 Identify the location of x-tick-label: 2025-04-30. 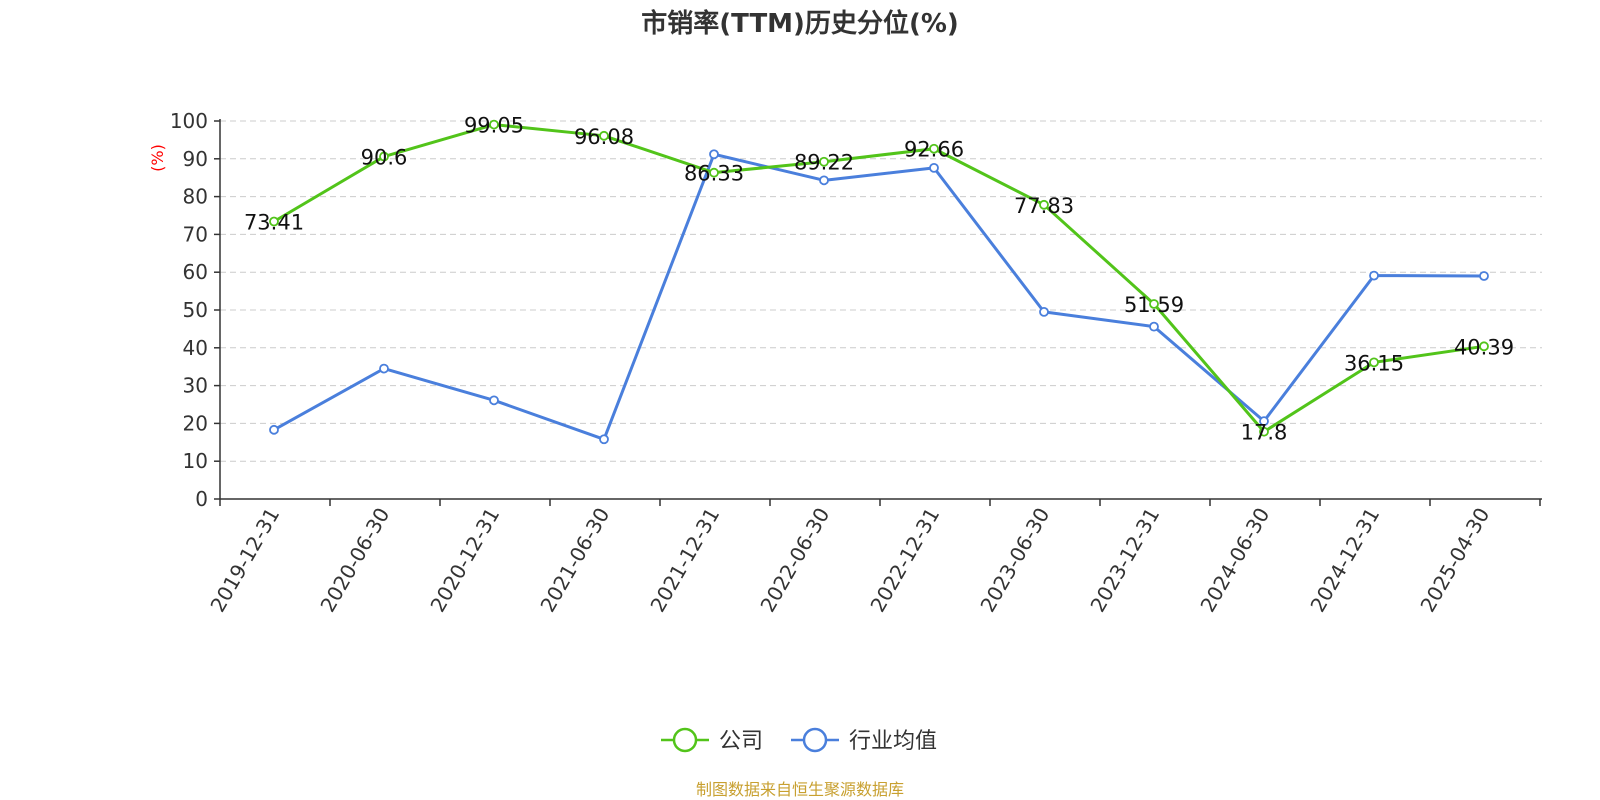
(1454, 560).